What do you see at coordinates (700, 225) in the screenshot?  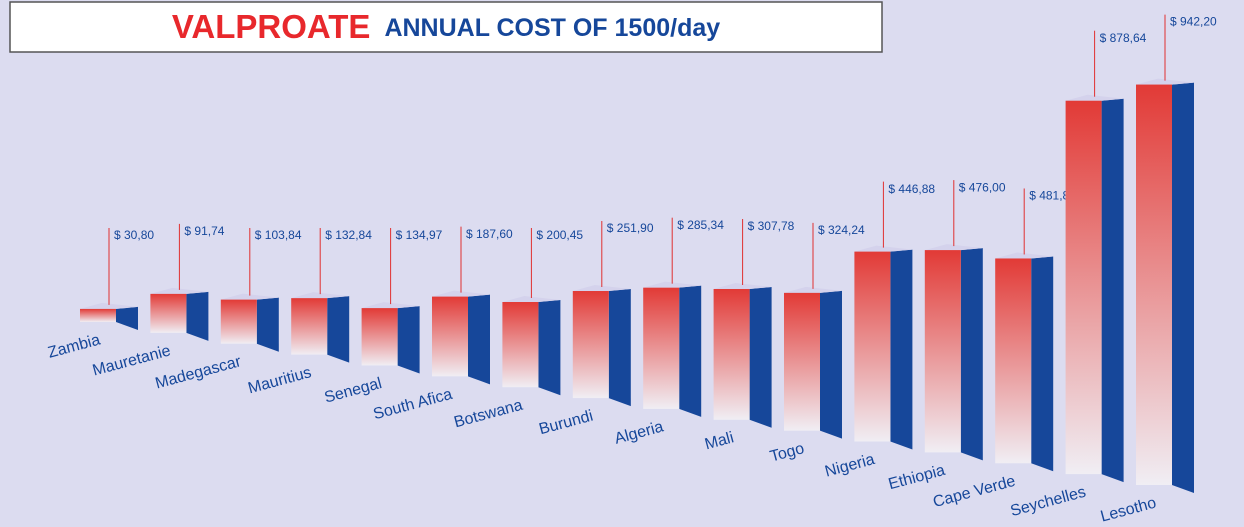 I see `value-label: $ 285,34` at bounding box center [700, 225].